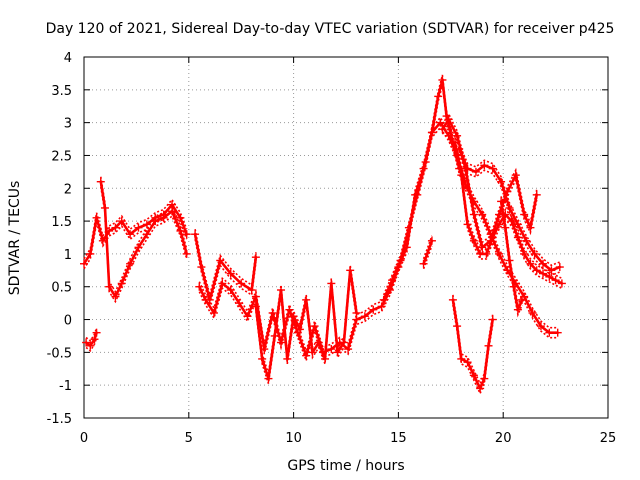  Describe the element at coordinates (61, 222) in the screenshot. I see `y-tick-label: 1.5` at that location.